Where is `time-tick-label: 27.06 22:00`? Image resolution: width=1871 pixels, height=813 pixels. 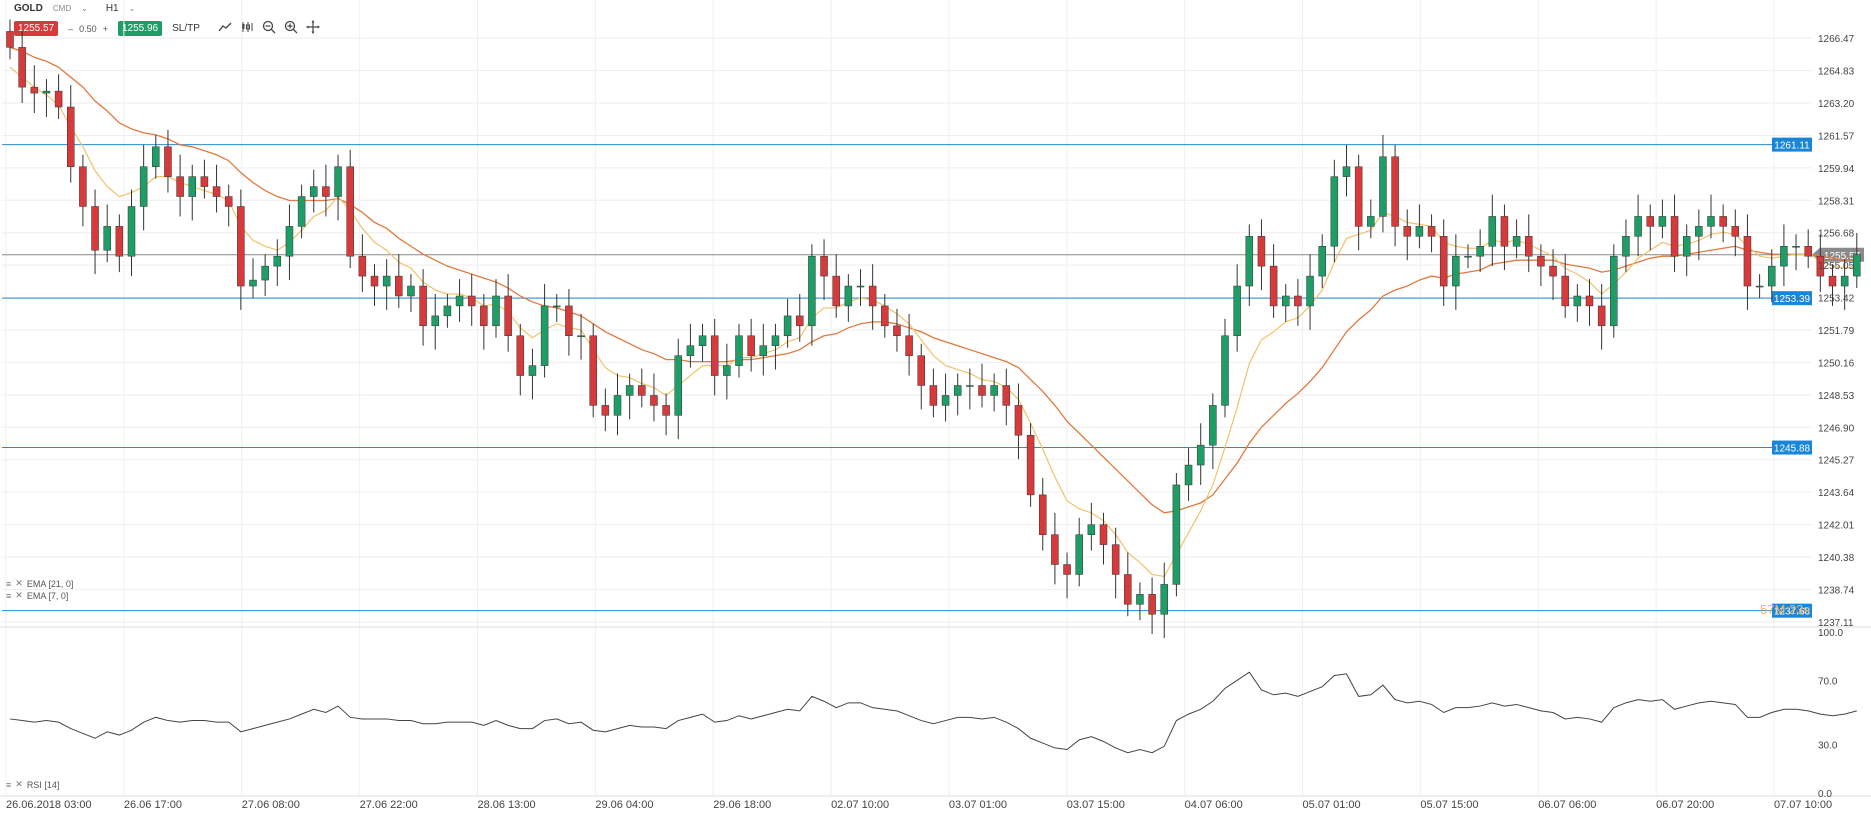 time-tick-label: 27.06 22:00 is located at coordinates (389, 805).